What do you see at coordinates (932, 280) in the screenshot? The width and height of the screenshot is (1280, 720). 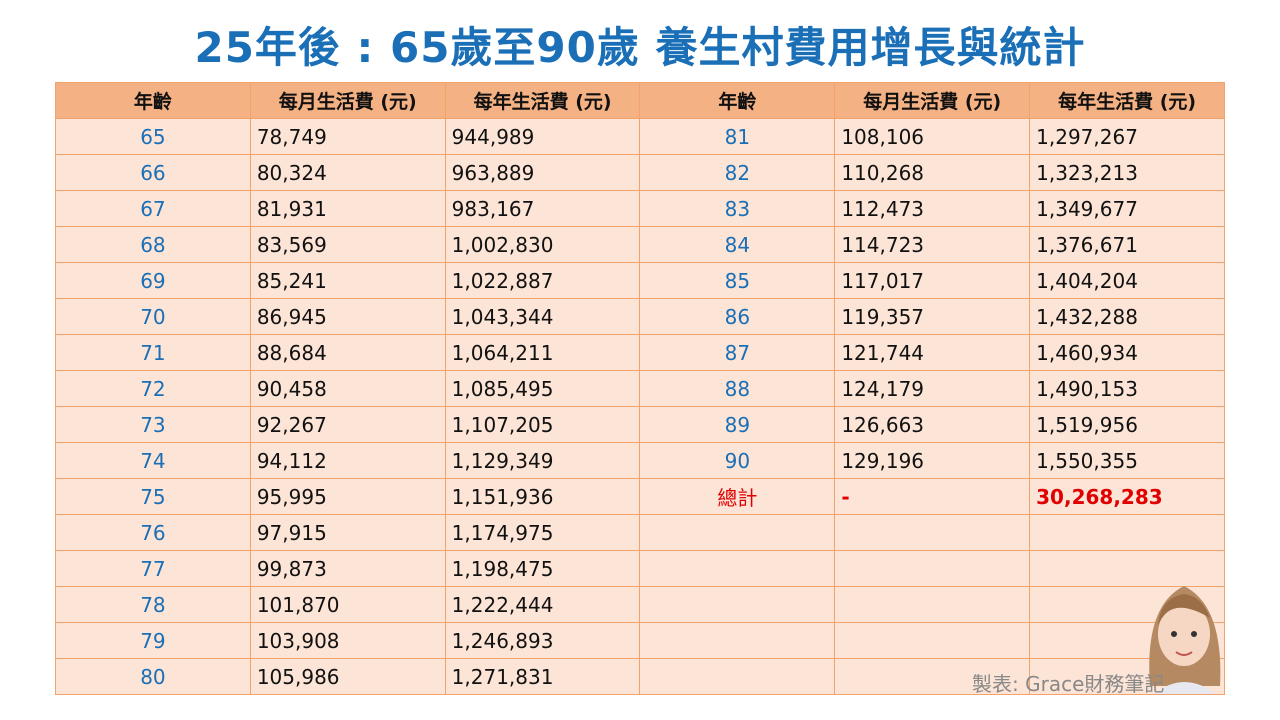 I see `amount-cell: 117,017` at bounding box center [932, 280].